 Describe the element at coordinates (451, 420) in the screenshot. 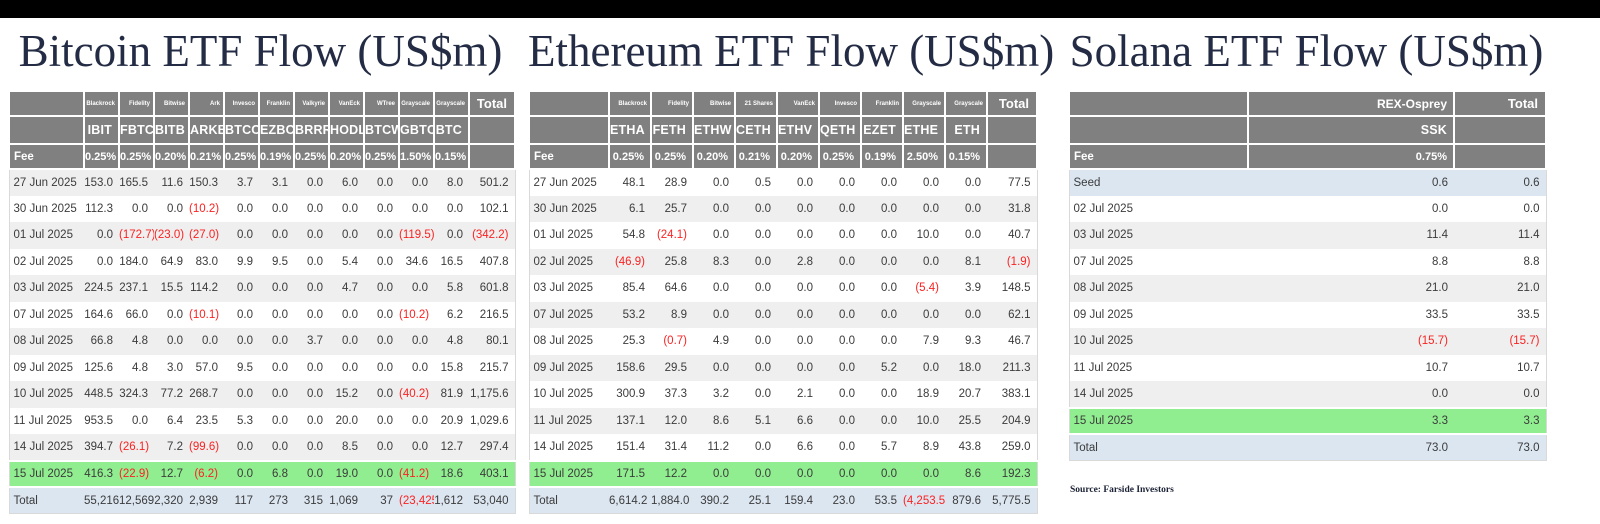

I see `flow-value: 20.9` at that location.